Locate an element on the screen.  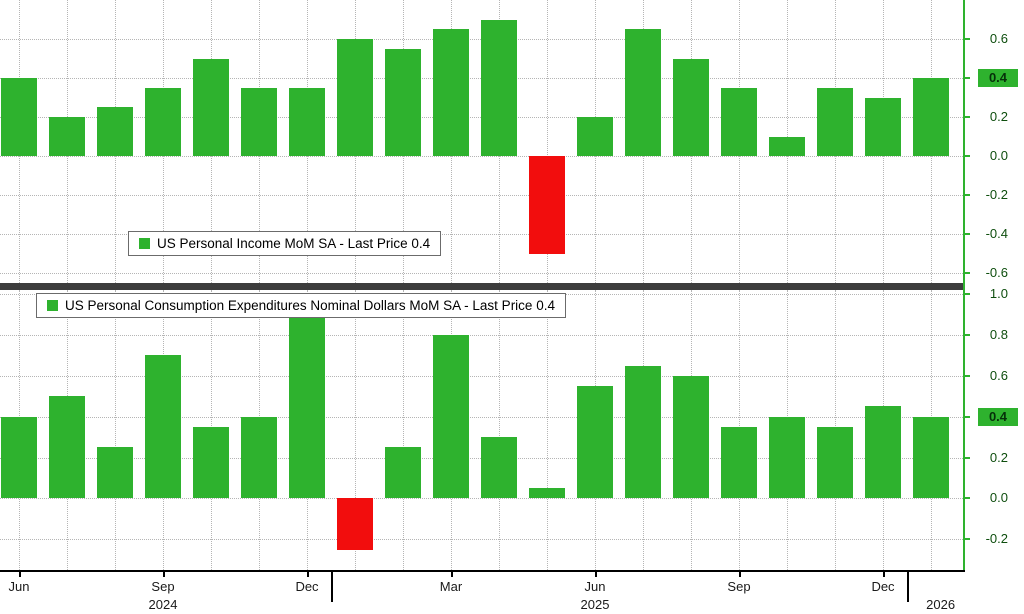
bar-dec-2025 is located at coordinates (883, 452).